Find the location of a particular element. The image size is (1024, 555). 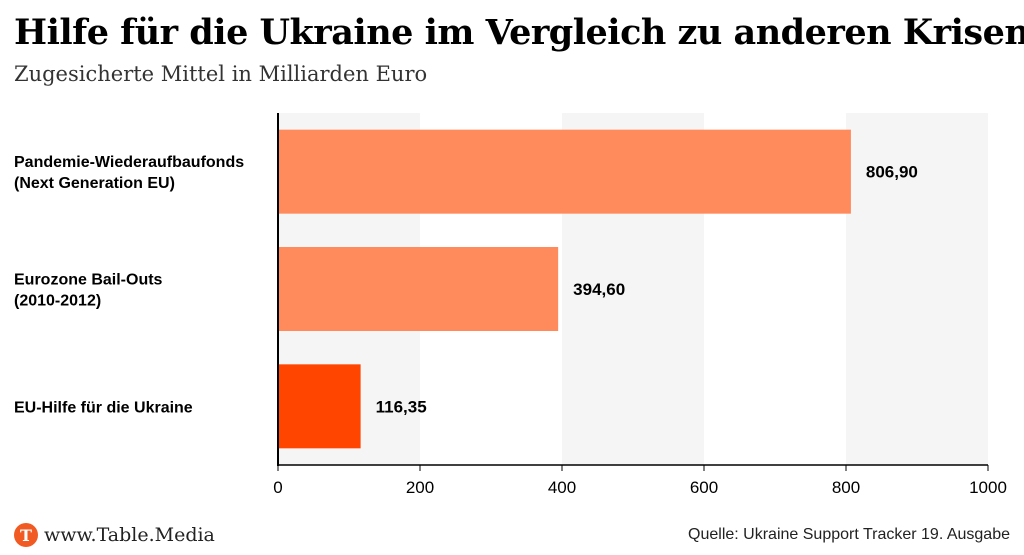

category-label-line: Pandemie-Wiederaufbaufonds is located at coordinates (129, 162).